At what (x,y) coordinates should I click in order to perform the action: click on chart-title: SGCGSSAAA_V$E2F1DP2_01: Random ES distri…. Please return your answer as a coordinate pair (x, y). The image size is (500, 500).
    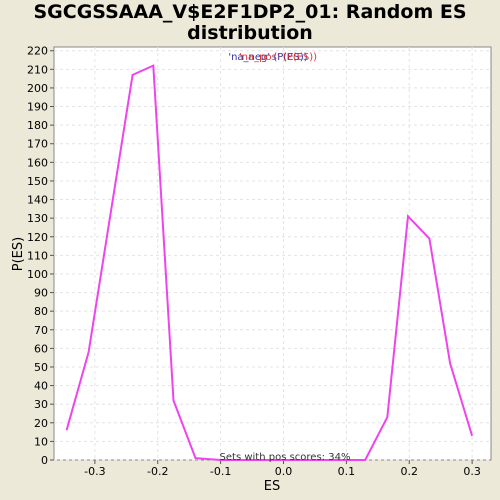
    Looking at the image, I should click on (250, 23).